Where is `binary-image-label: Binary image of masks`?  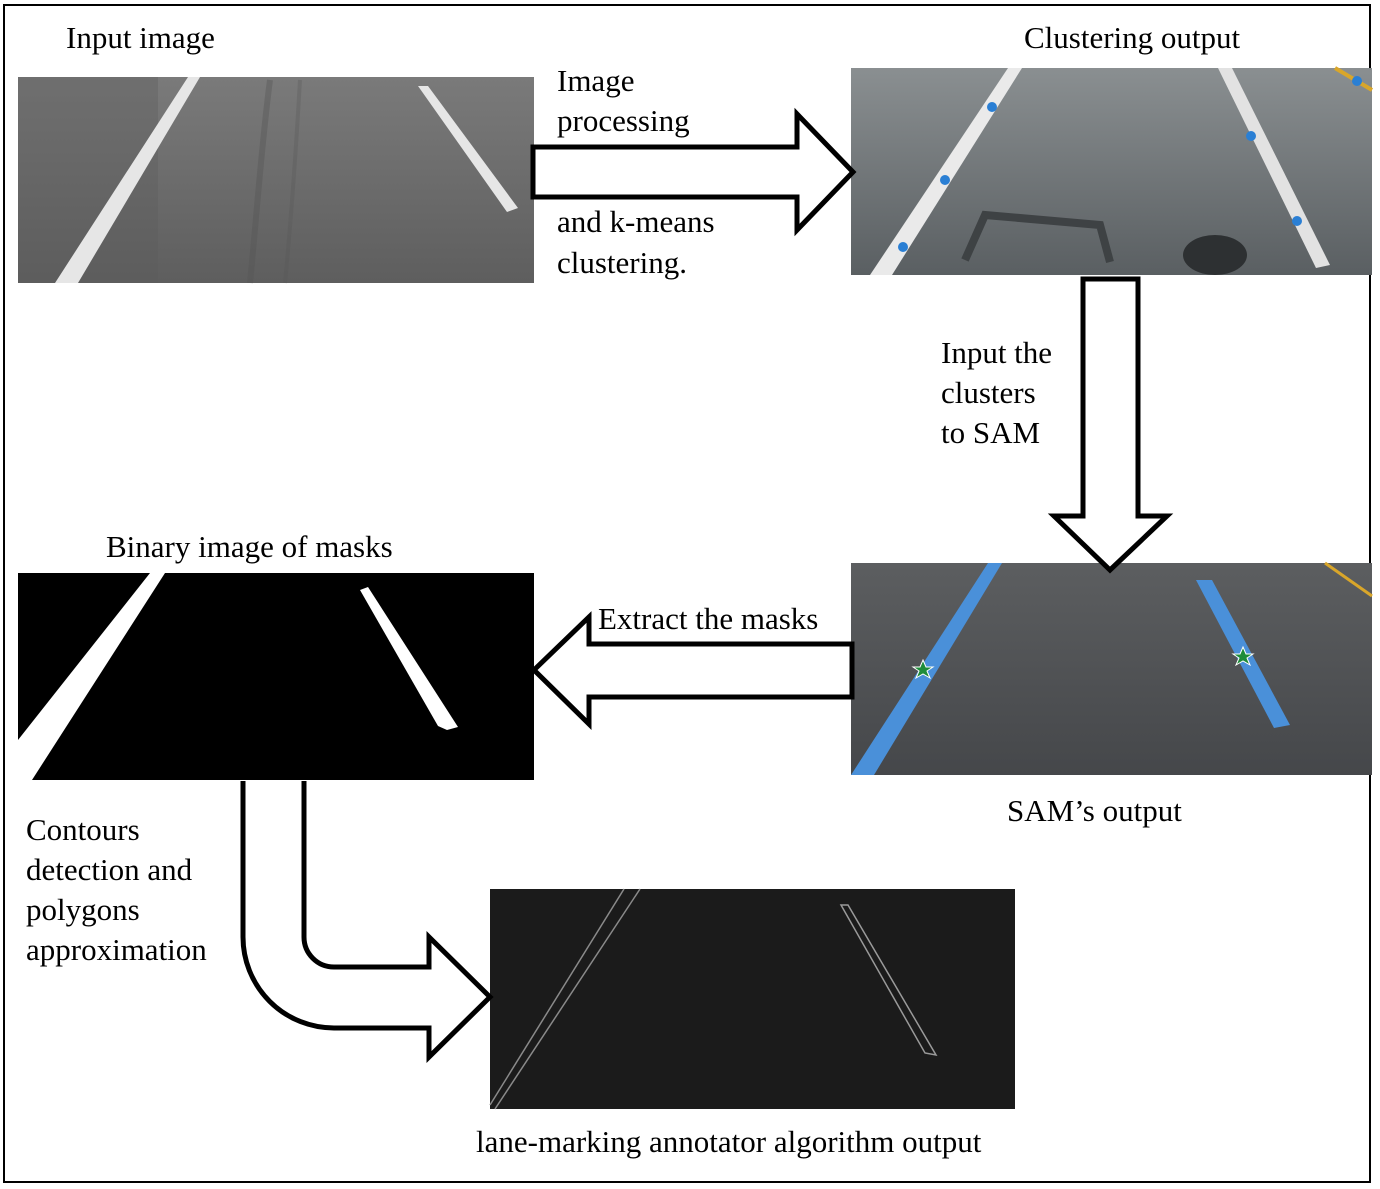
binary-image-label: Binary image of masks is located at coordinates (249, 547).